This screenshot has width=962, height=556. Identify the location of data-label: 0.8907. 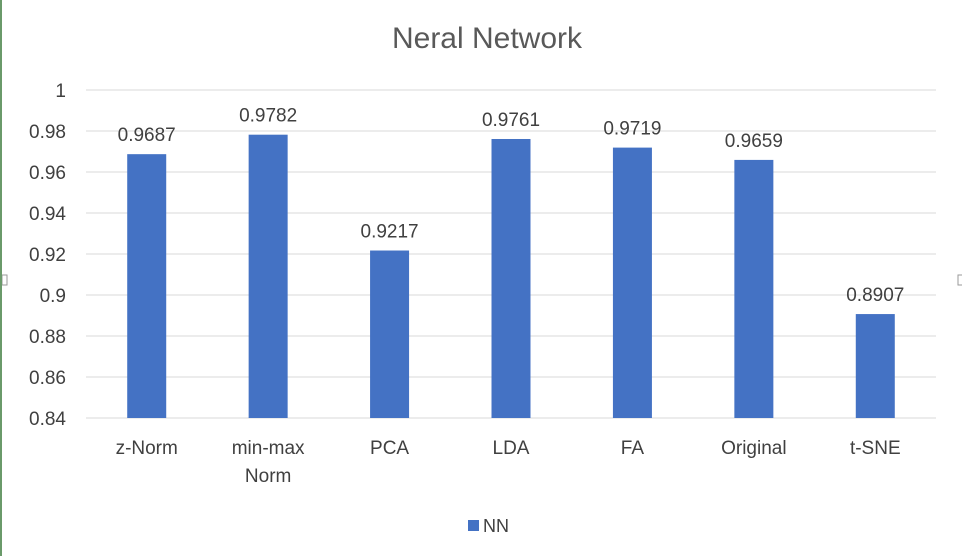
(875, 295).